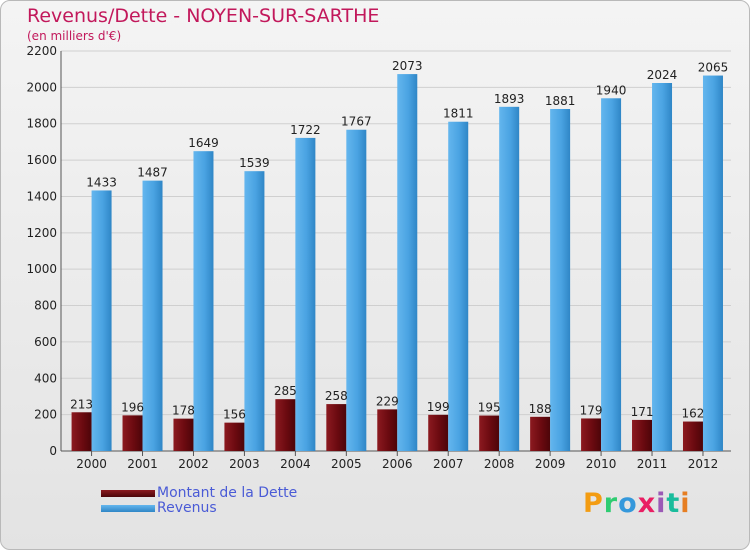 The image size is (750, 550). I want to click on logo-letter: o, so click(628, 503).